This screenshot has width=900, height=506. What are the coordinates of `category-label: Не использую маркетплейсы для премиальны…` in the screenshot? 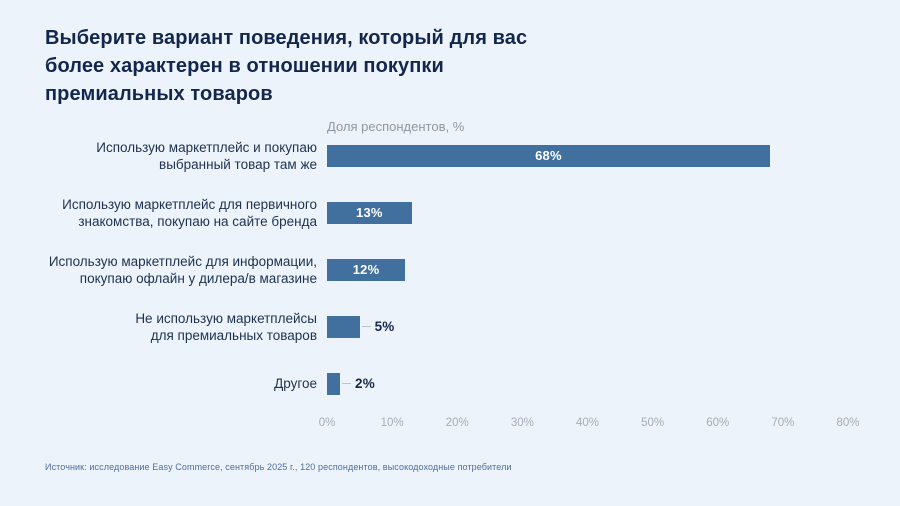 It's located at (226, 326).